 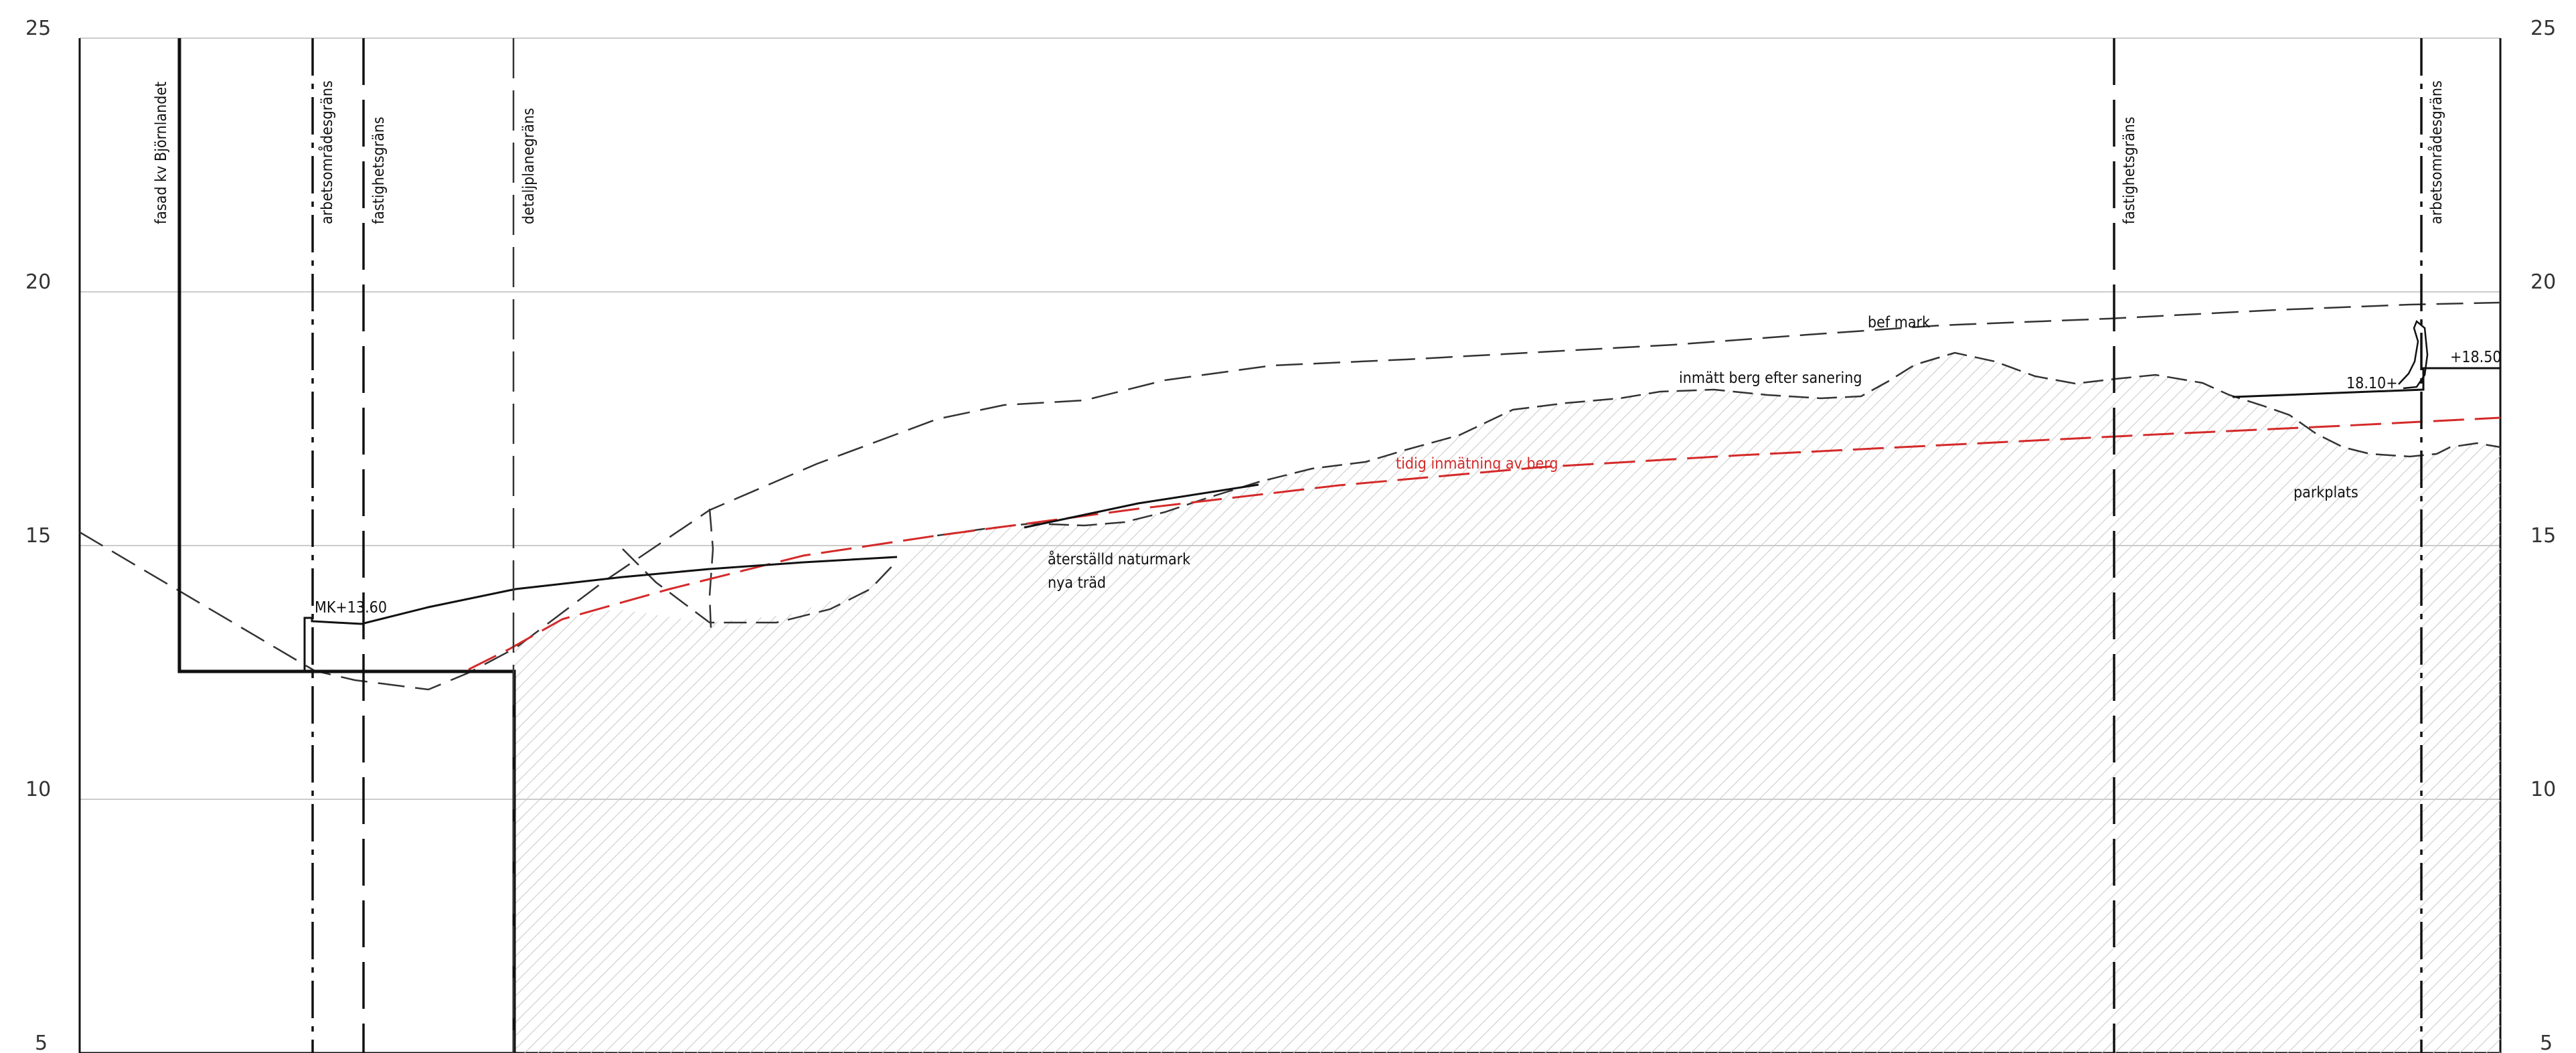 I want to click on label-detail-plan: detaljplanegräns, so click(x=529, y=166).